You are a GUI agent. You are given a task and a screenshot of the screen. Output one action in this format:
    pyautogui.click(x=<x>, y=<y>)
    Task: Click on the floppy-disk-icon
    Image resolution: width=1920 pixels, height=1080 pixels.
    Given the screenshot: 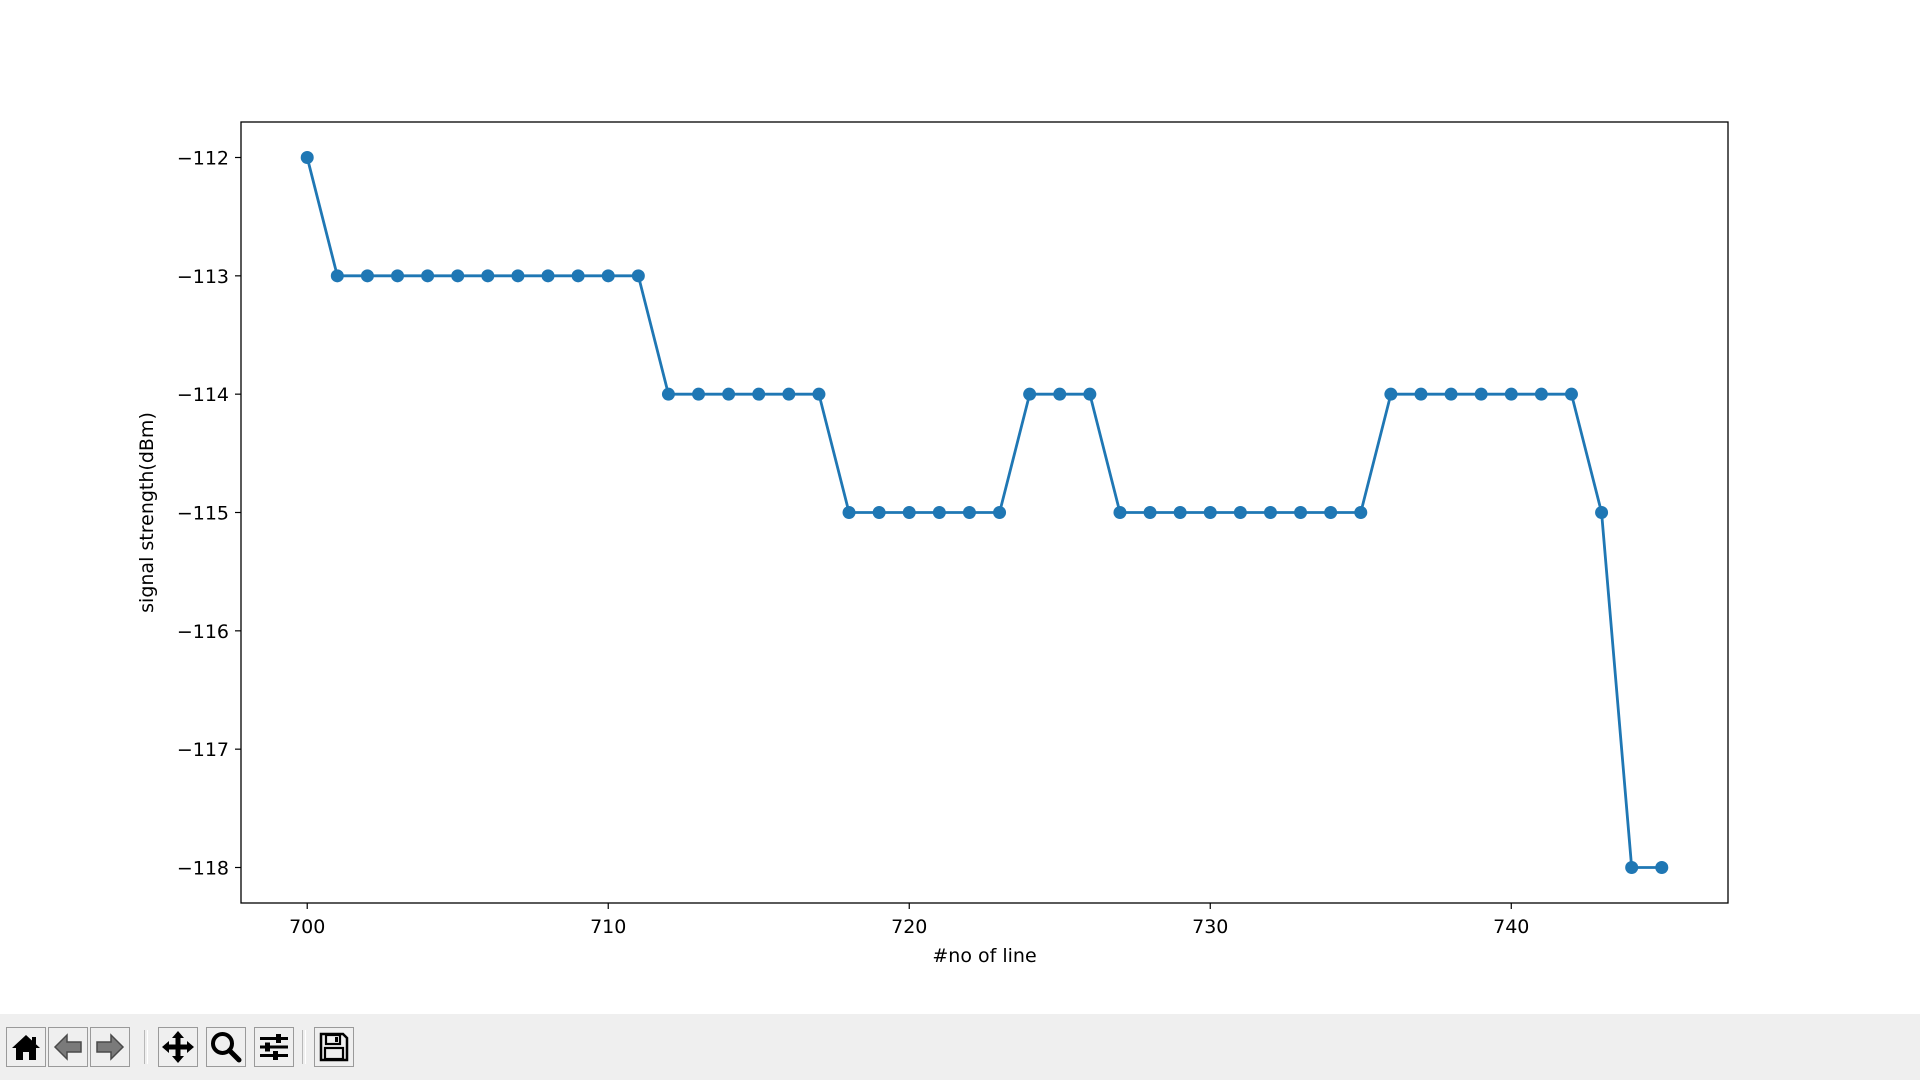 What is the action you would take?
    pyautogui.click(x=334, y=1047)
    